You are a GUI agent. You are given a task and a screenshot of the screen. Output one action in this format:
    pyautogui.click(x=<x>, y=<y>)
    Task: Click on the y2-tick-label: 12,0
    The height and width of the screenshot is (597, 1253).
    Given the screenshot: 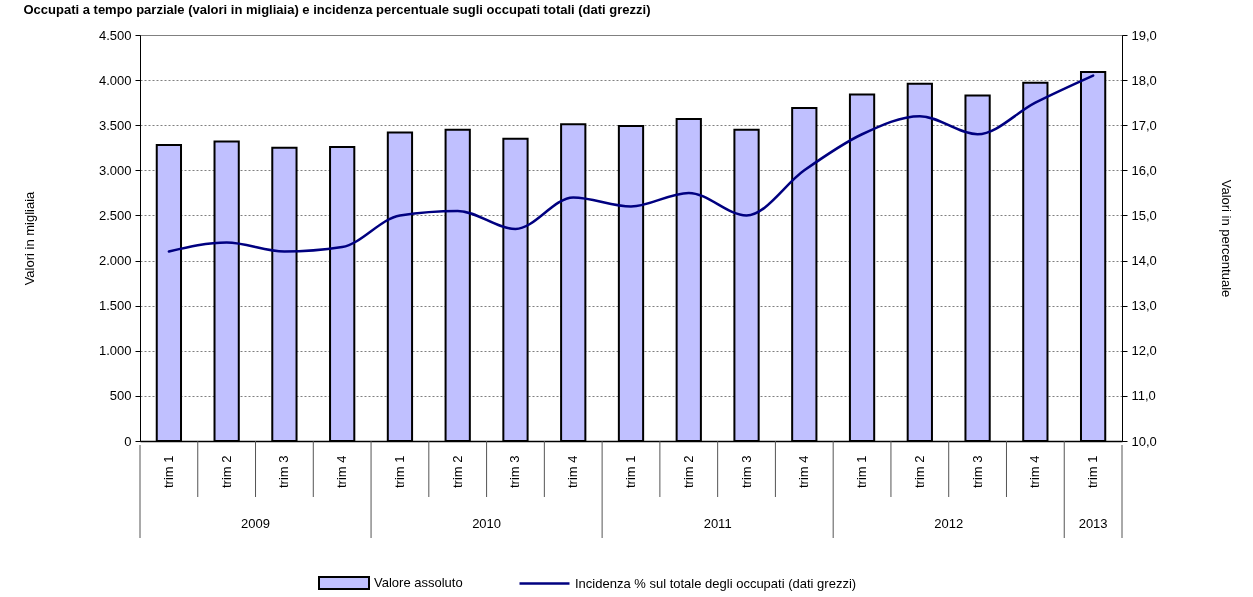 What is the action you would take?
    pyautogui.click(x=1144, y=351)
    